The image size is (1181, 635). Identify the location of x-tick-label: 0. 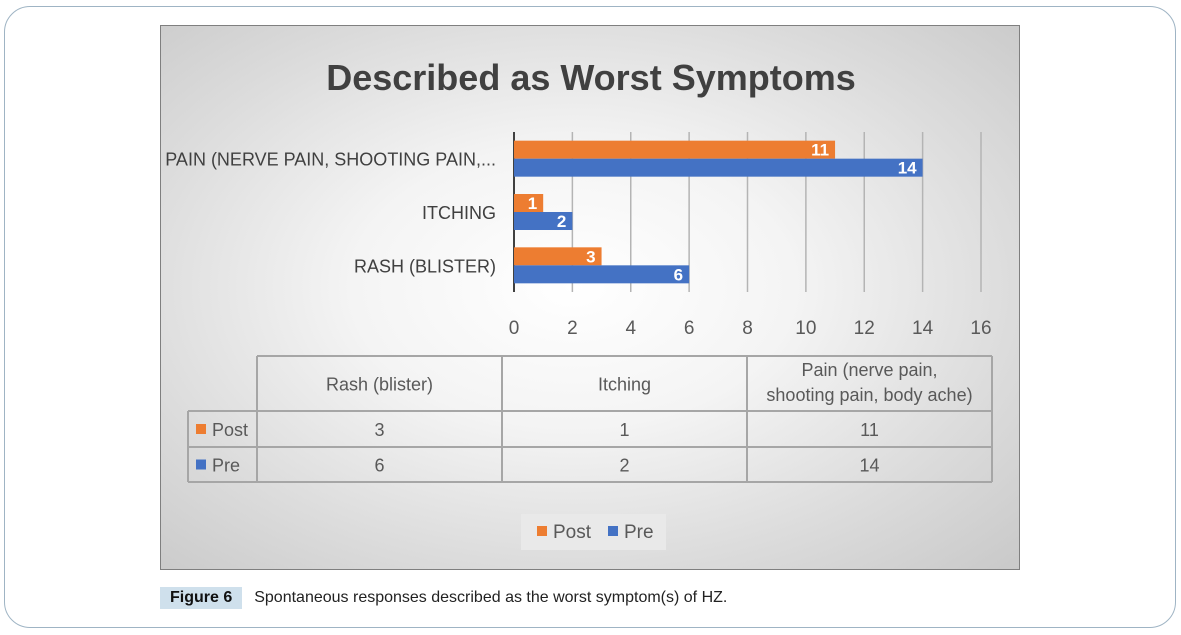
(514, 328).